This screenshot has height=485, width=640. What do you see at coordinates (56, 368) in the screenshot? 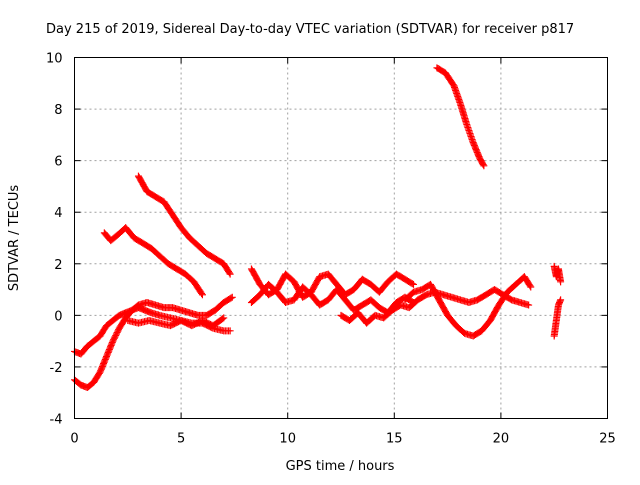
I see `y-tick-label: -2` at bounding box center [56, 368].